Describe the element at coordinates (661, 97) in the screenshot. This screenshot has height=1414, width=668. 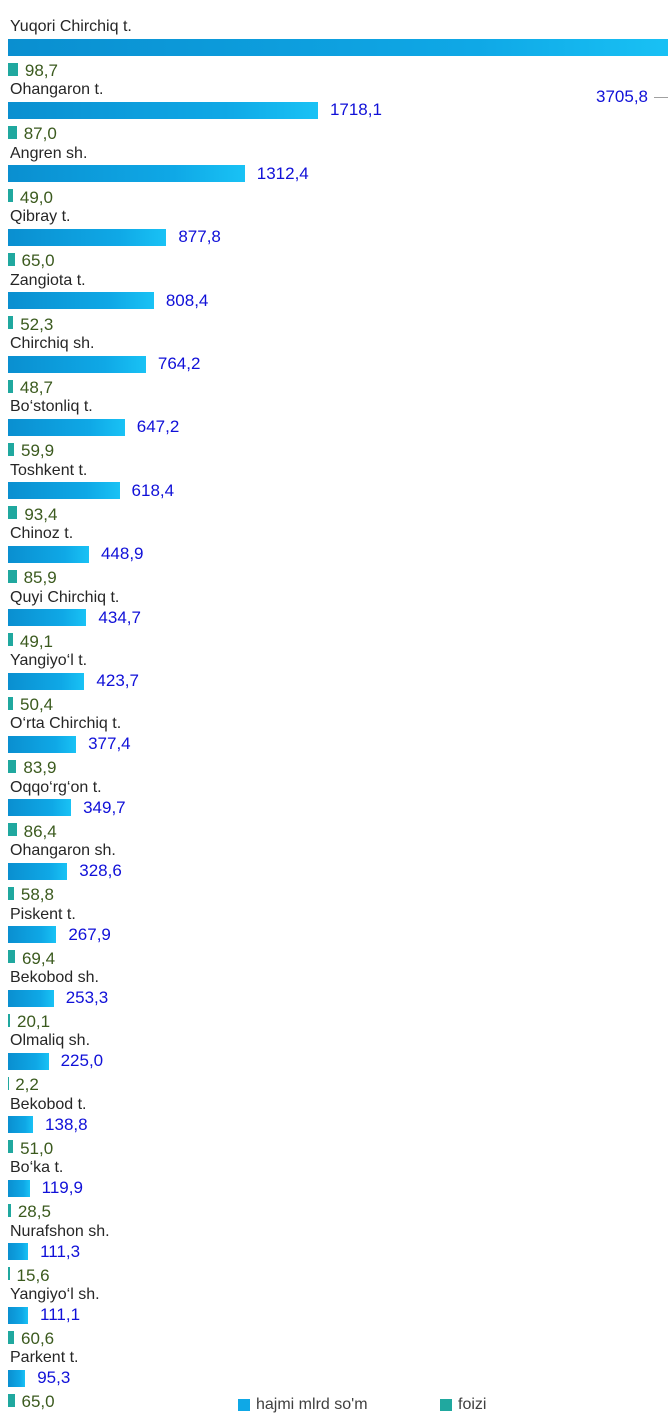
I see `leader-line` at that location.